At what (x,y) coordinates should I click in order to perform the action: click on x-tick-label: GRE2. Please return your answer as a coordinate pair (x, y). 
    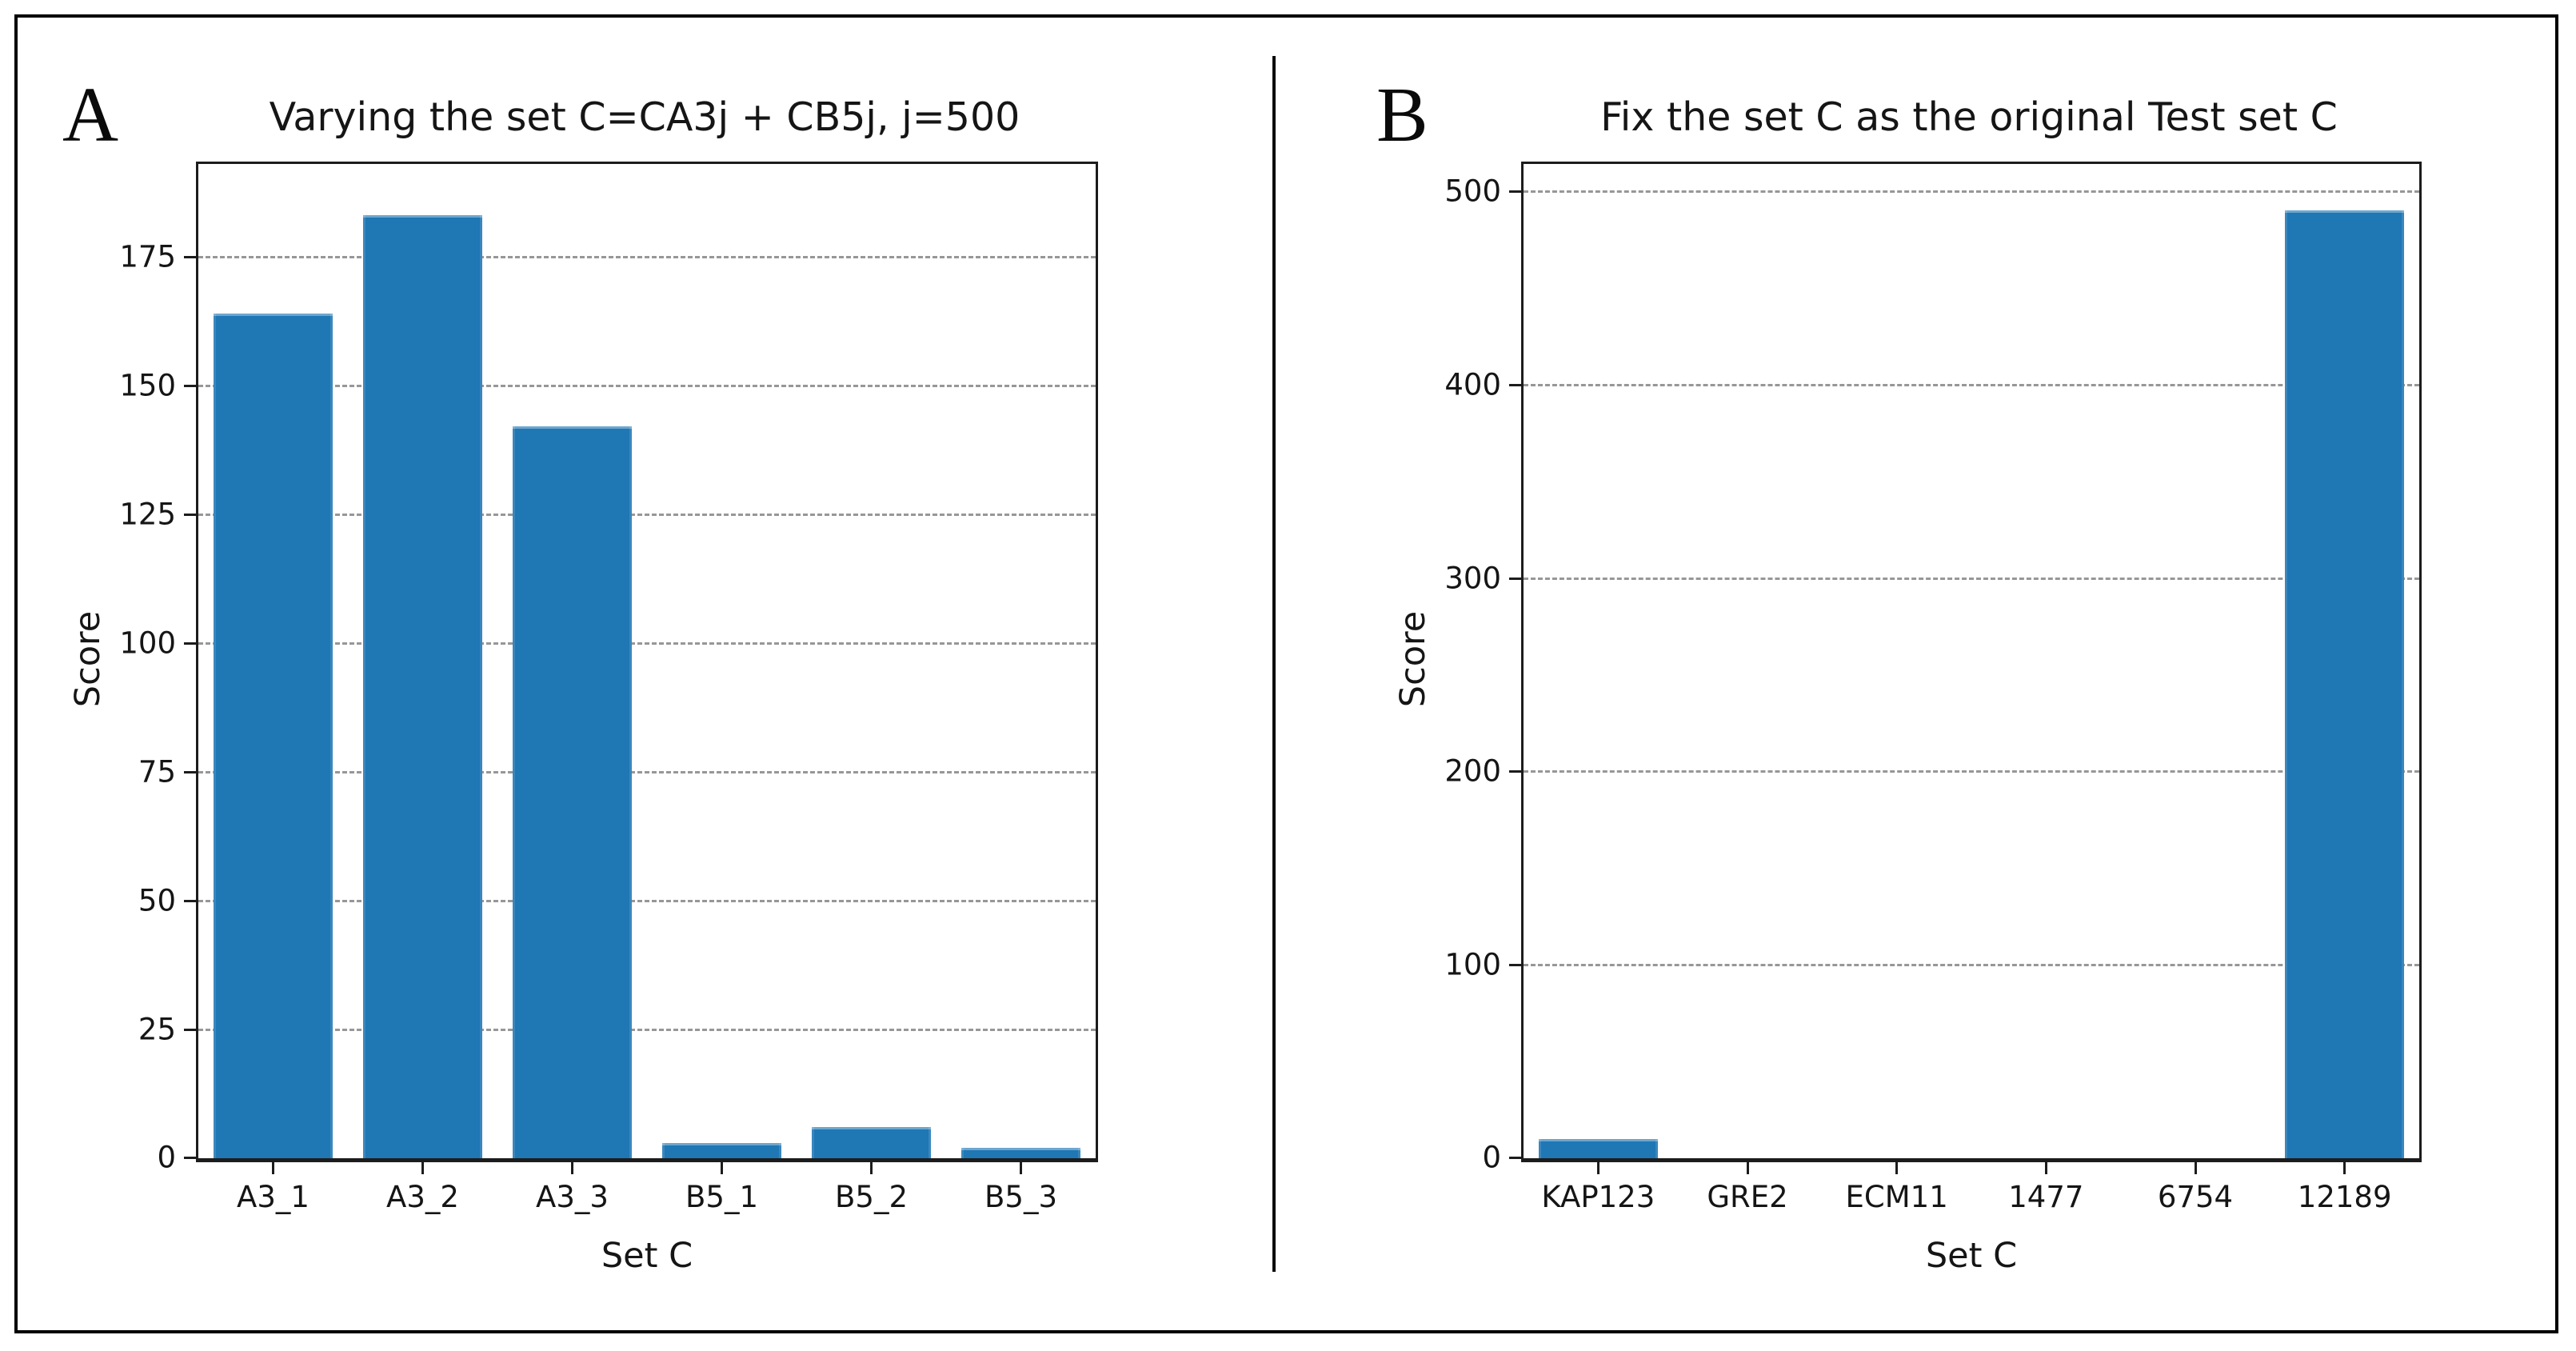
    Looking at the image, I should click on (1748, 1197).